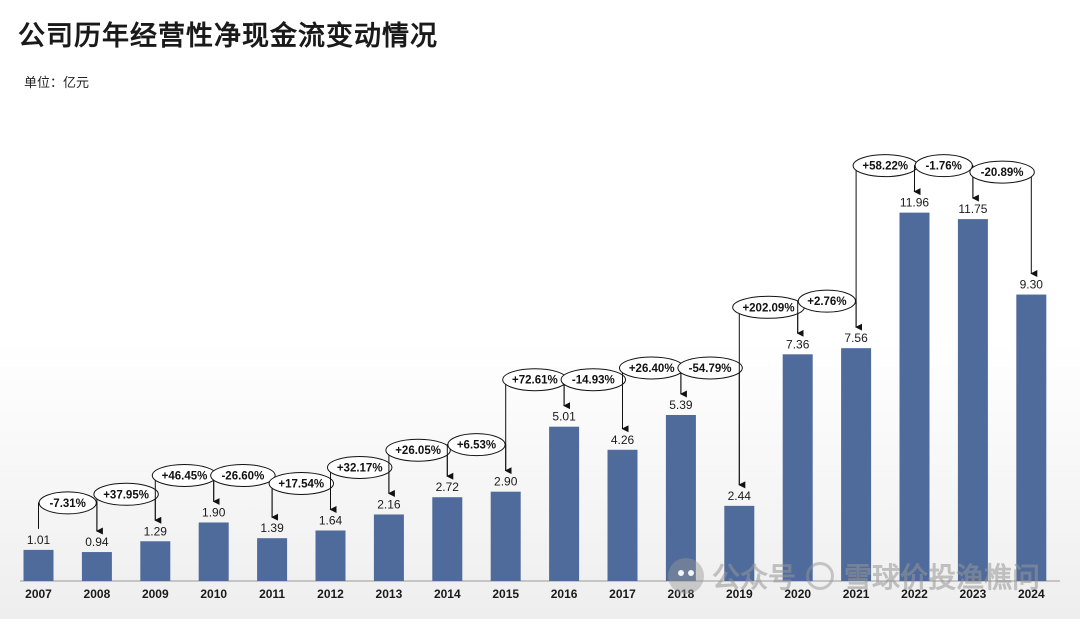  I want to click on tick-label-2013: 2013, so click(389, 594).